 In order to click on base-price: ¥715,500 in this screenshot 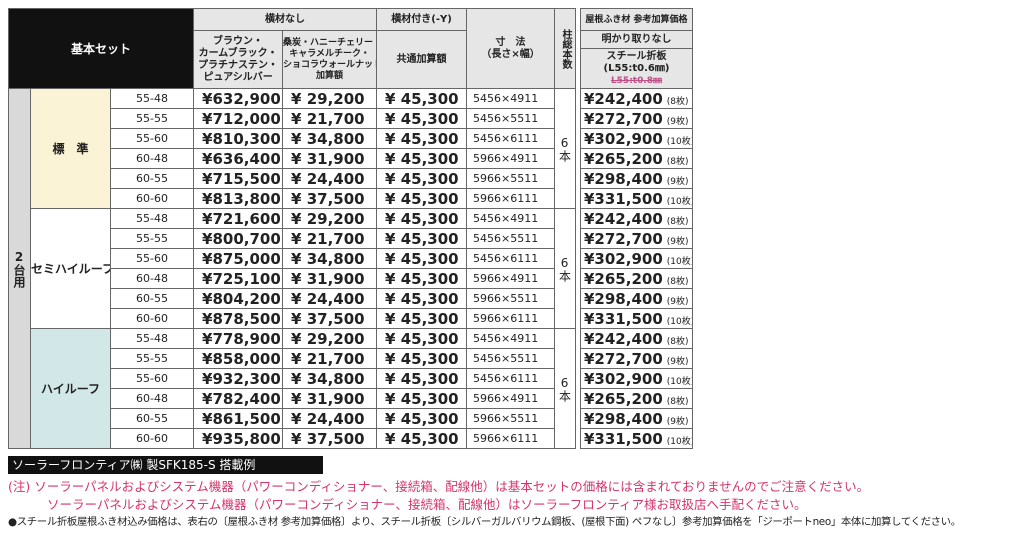, I will do `click(238, 178)`.